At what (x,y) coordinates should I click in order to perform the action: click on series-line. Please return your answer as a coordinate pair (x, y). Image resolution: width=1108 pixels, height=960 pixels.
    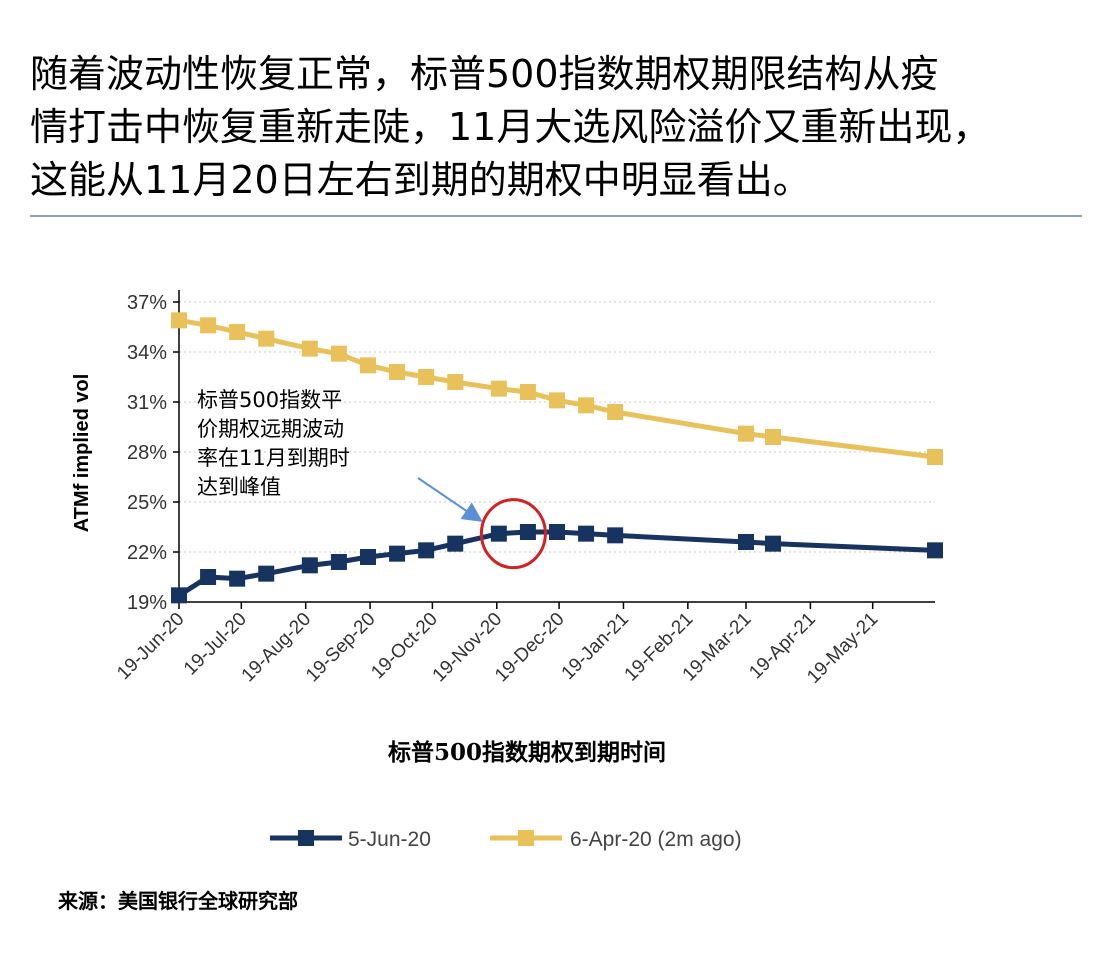
    Looking at the image, I should click on (556, 563).